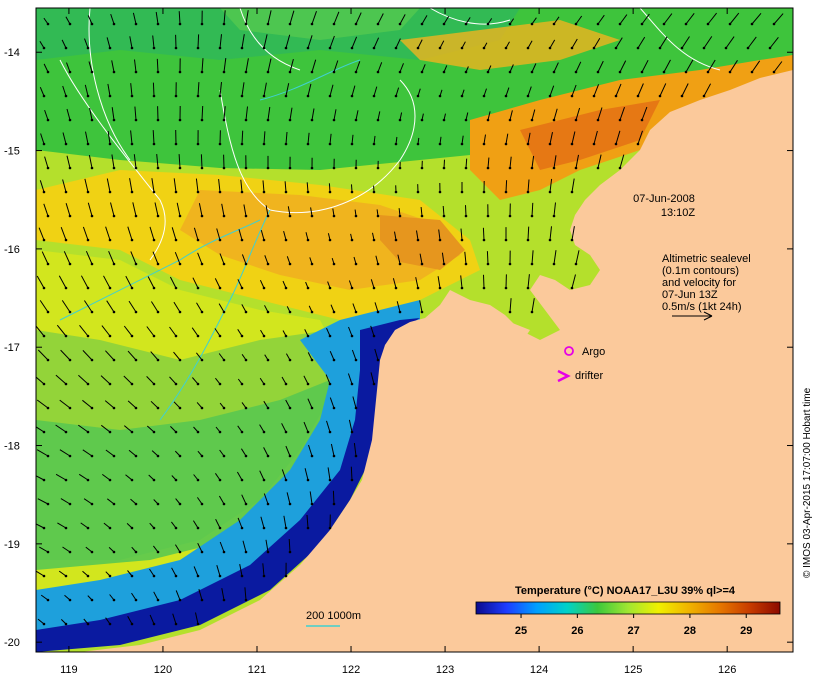 This screenshot has height=680, width=820. Describe the element at coordinates (727, 670) in the screenshot. I see `lon-tick-label: 126` at that location.